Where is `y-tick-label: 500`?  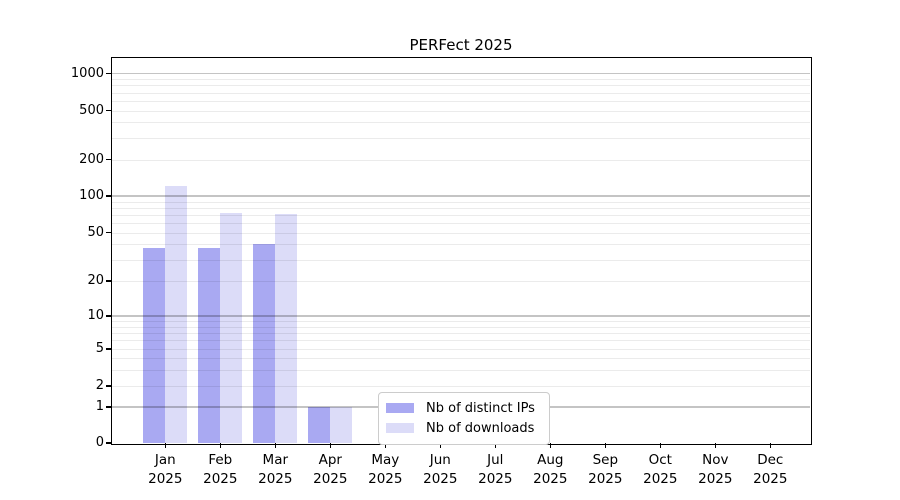
y-tick-label: 500 is located at coordinates (91, 110).